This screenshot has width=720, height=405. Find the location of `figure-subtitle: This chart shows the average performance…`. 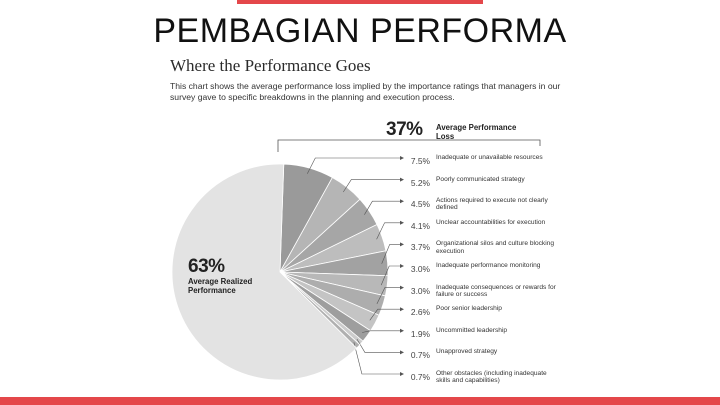

figure-subtitle: This chart shows the average performance… is located at coordinates (365, 91).